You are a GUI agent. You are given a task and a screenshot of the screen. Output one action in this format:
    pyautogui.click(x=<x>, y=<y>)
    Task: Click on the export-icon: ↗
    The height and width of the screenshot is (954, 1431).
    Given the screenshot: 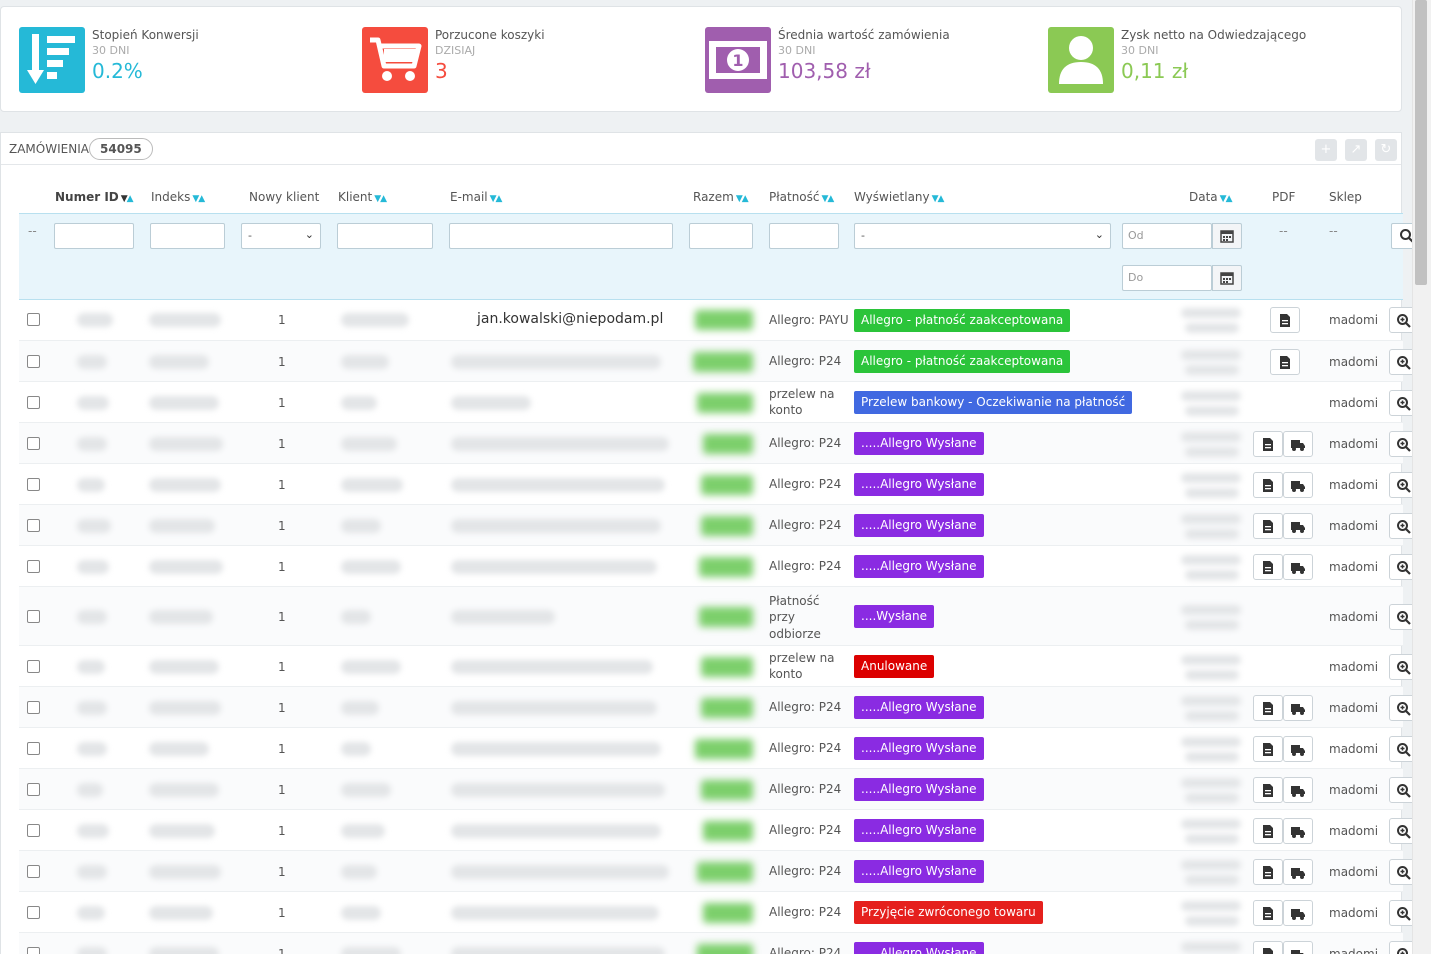 What is the action you would take?
    pyautogui.click(x=1356, y=150)
    